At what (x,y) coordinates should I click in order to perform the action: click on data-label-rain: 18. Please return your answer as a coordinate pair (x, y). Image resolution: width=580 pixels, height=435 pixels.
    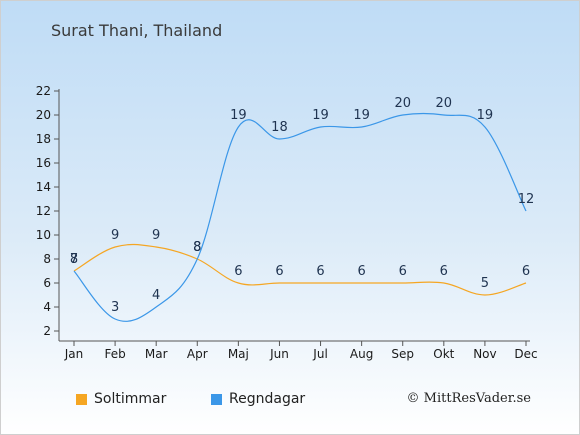
    Looking at the image, I should click on (279, 127).